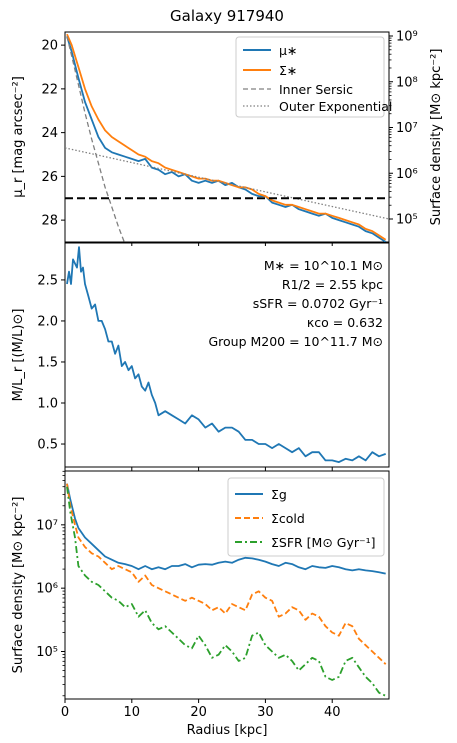 The height and width of the screenshot is (743, 457). What do you see at coordinates (47, 445) in the screenshot?
I see `panel-2-ytick-label: 0.5` at bounding box center [47, 445].